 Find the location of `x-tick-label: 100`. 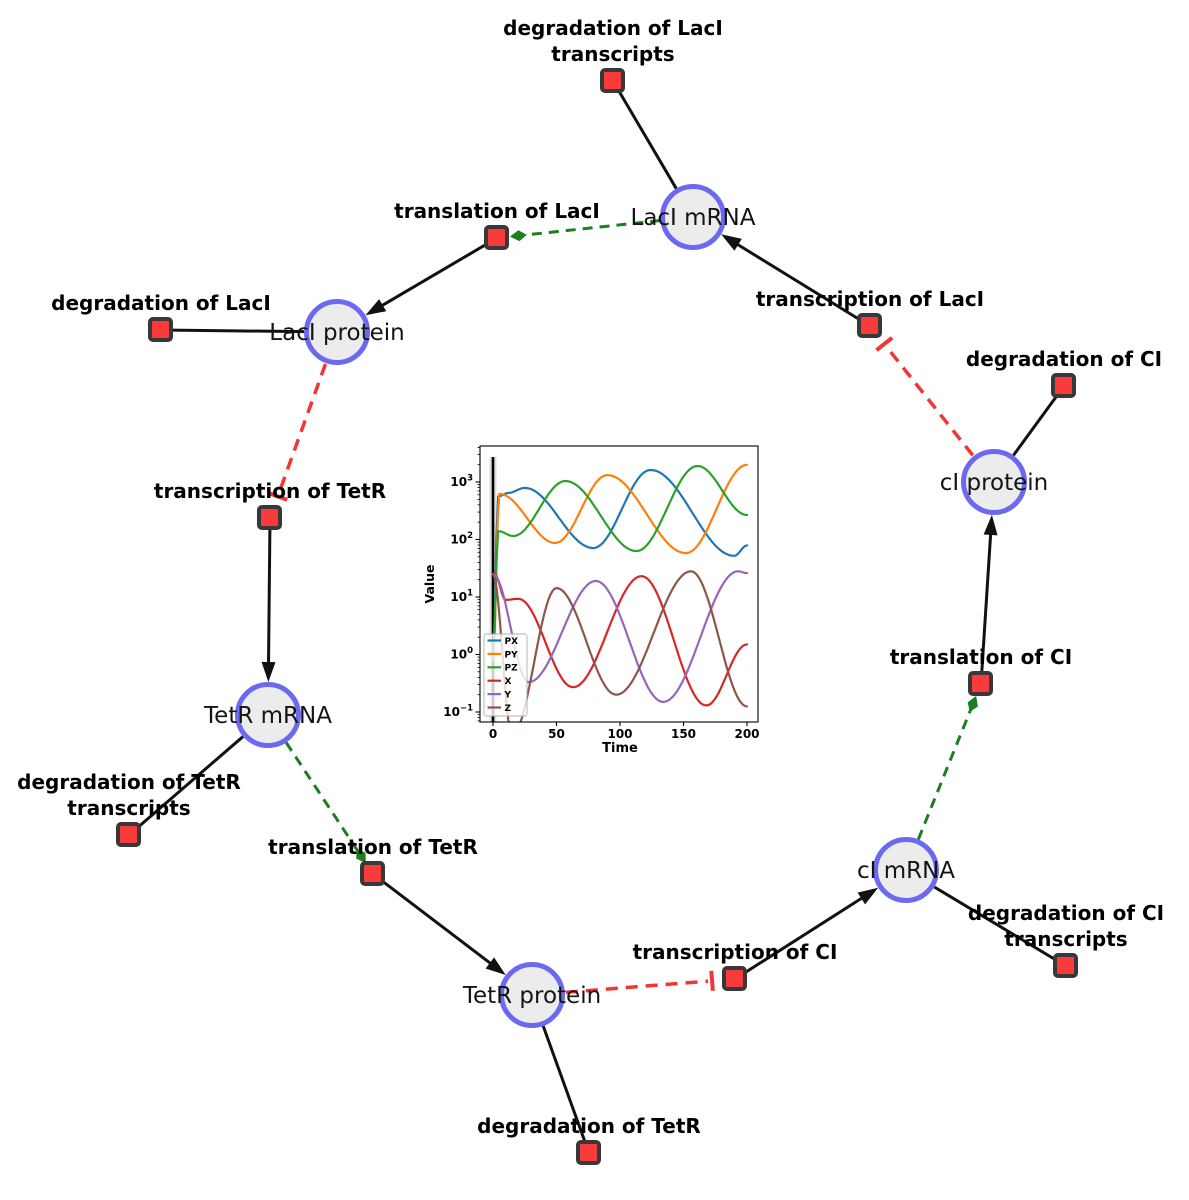

x-tick-label: 100 is located at coordinates (619, 734).